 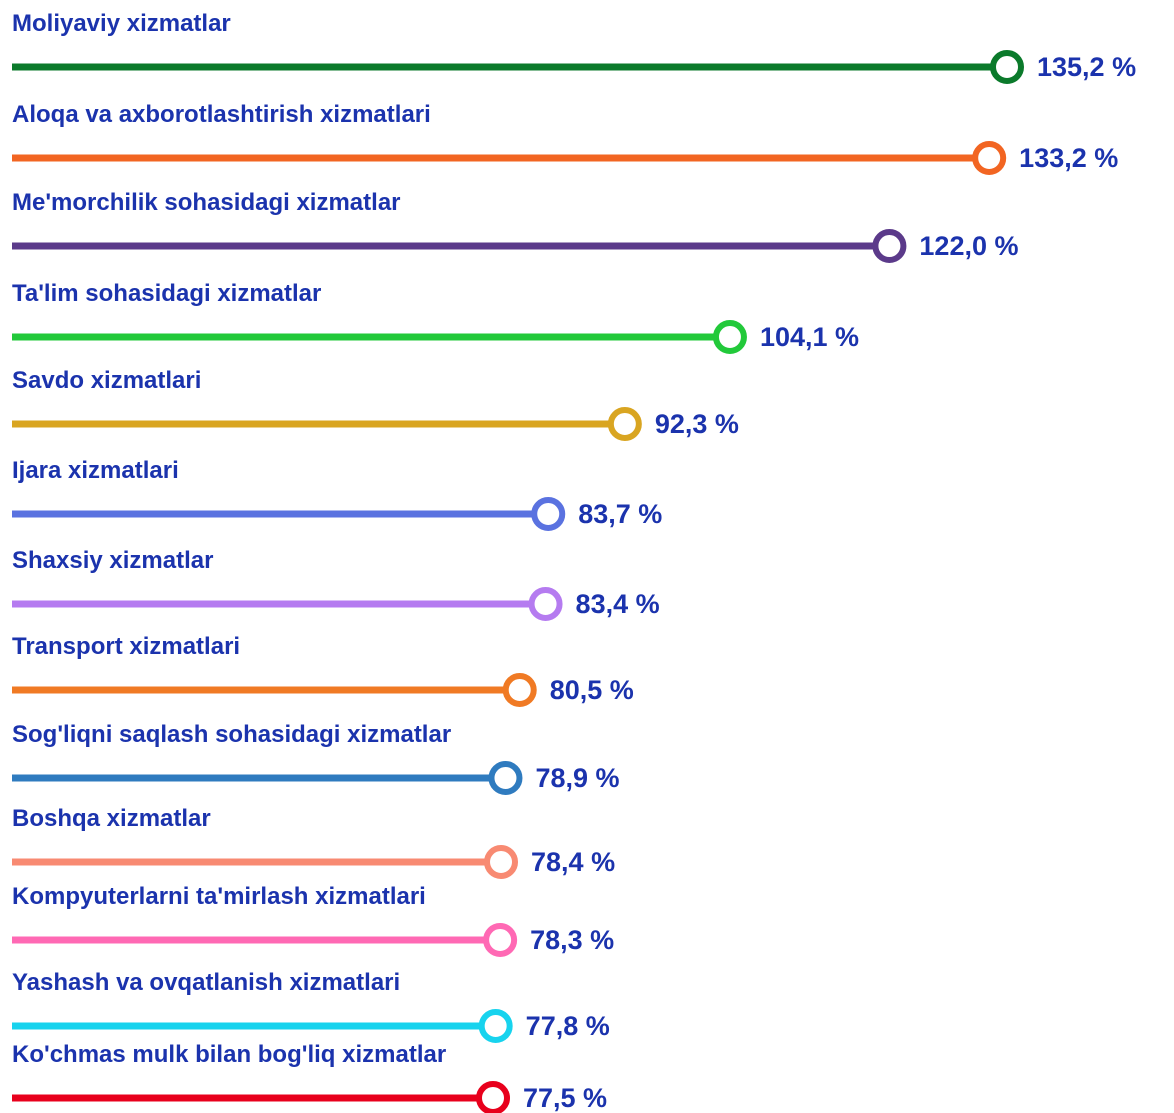 What do you see at coordinates (577, 778) in the screenshot?
I see `value-label: 78,9 %` at bounding box center [577, 778].